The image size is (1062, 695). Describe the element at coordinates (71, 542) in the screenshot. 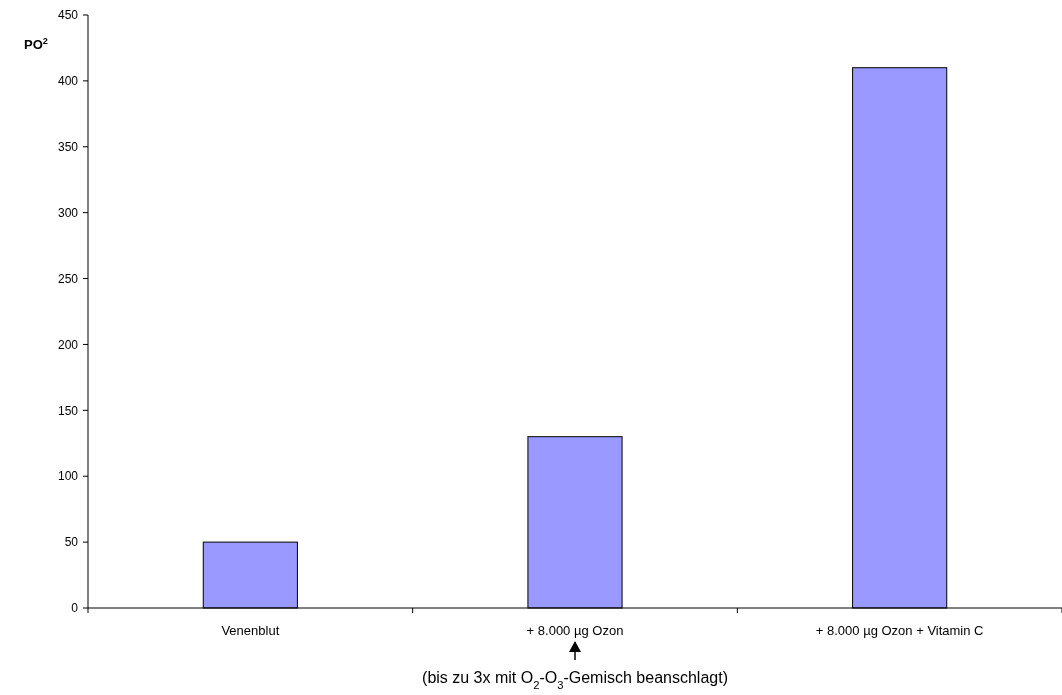

I see `y-tick-label: 50` at that location.